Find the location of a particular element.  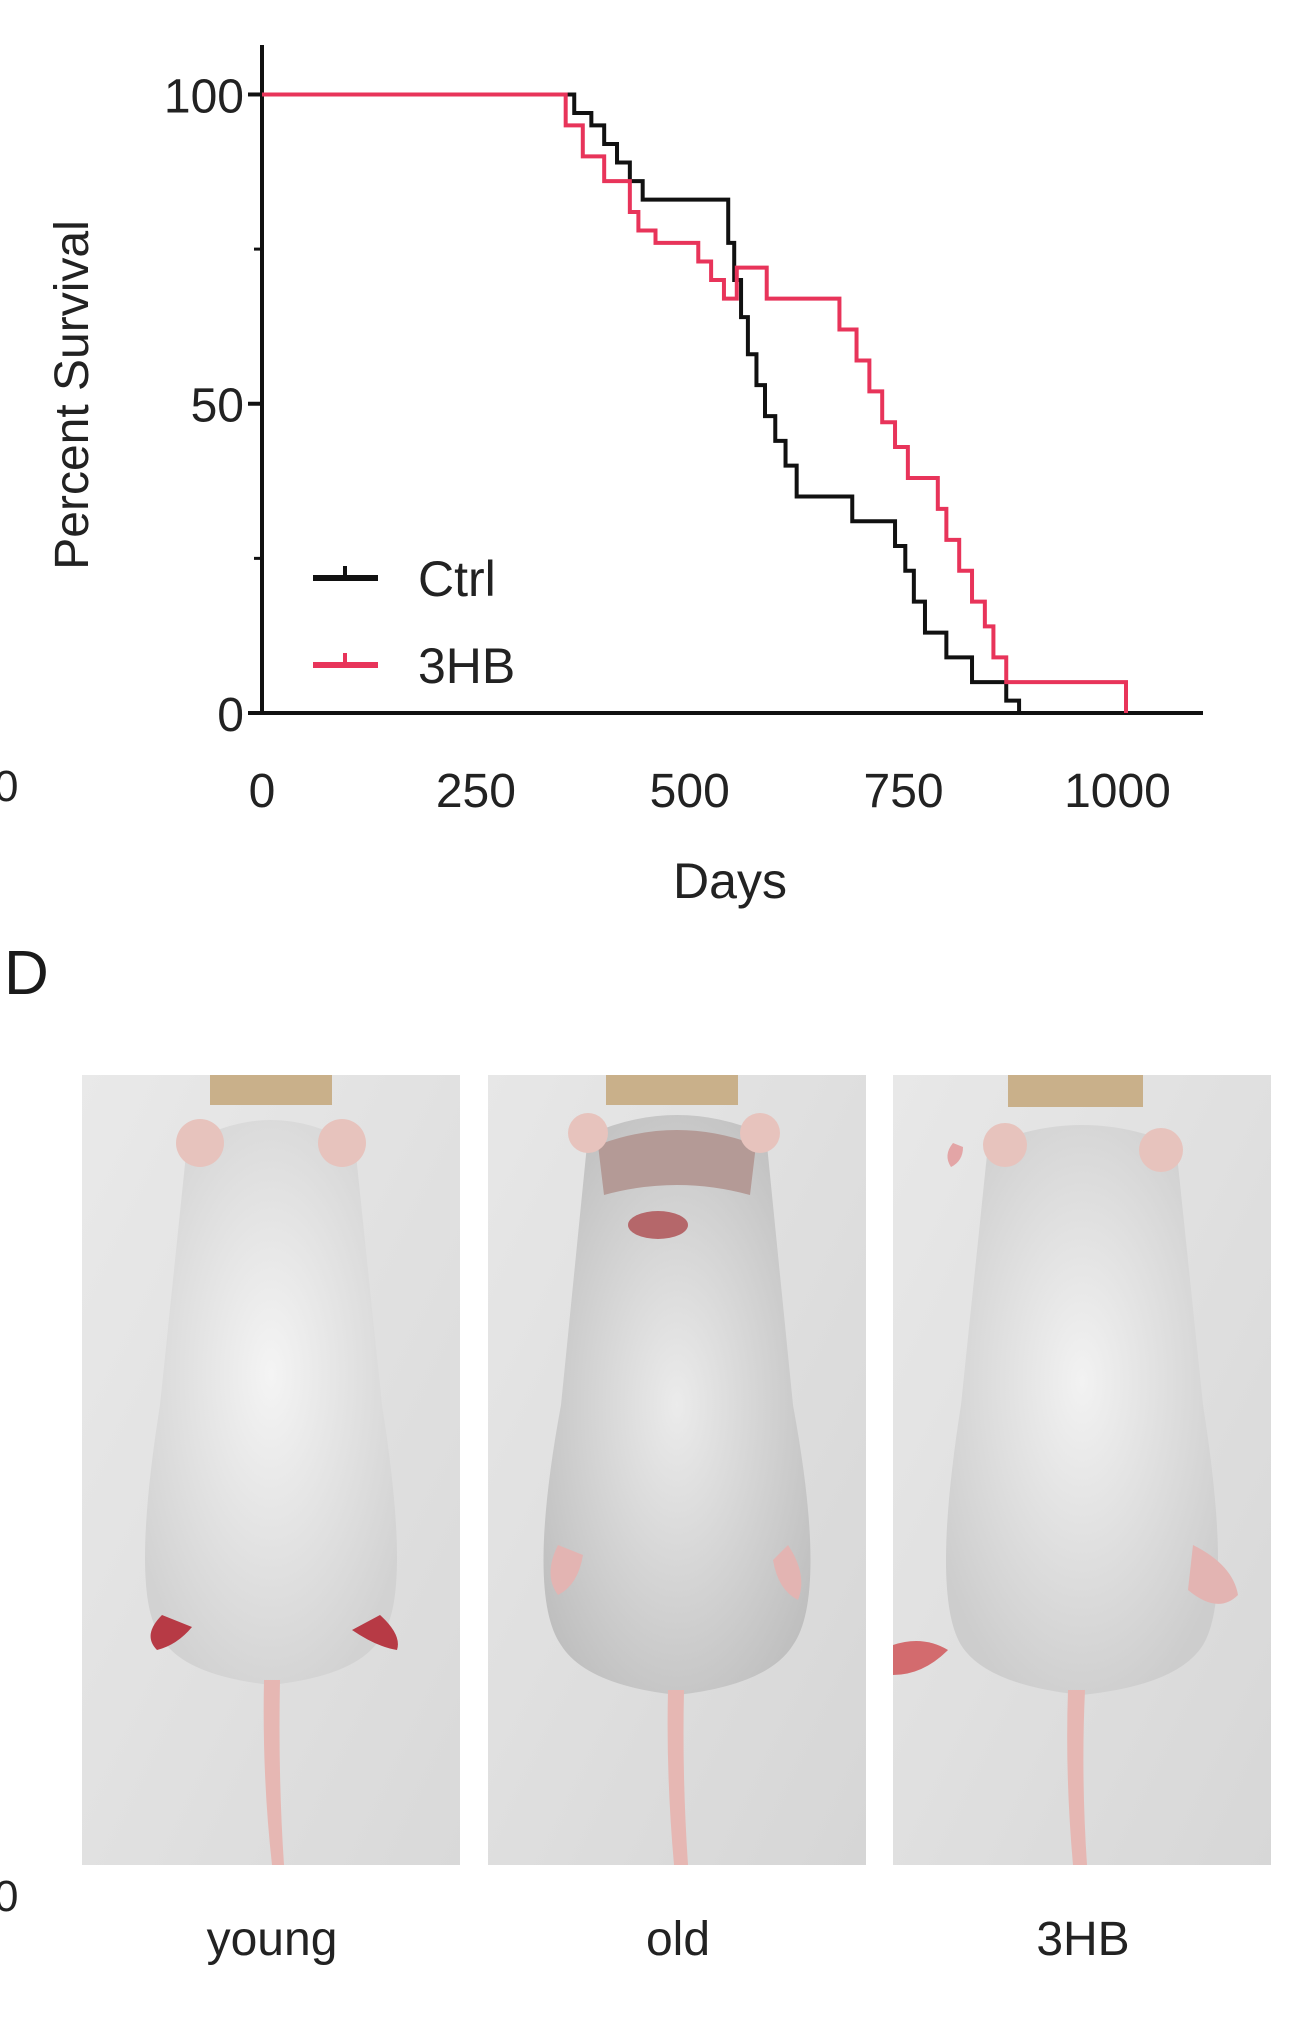

mouse-photo-young is located at coordinates (271, 1470).